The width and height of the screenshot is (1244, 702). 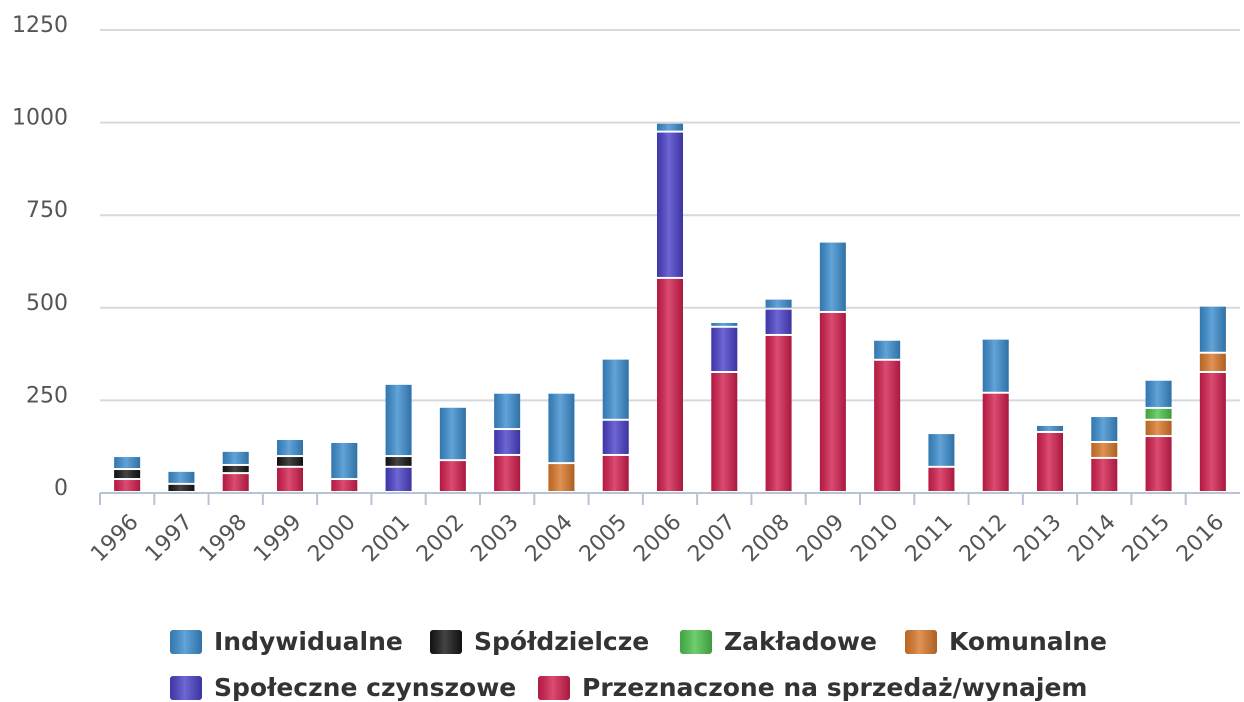 What do you see at coordinates (983, 538) in the screenshot?
I see `x-tick-label: 2012` at bounding box center [983, 538].